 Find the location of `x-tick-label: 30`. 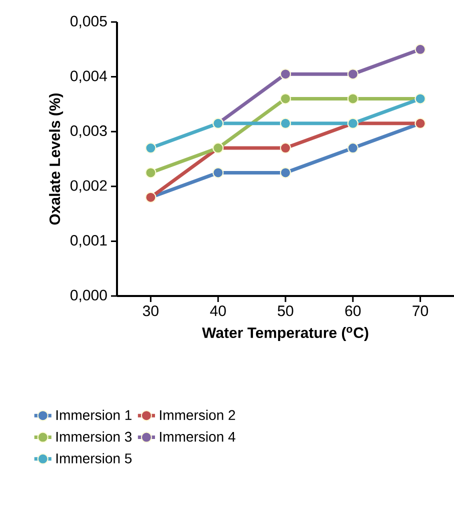

x-tick-label: 30 is located at coordinates (150, 311).